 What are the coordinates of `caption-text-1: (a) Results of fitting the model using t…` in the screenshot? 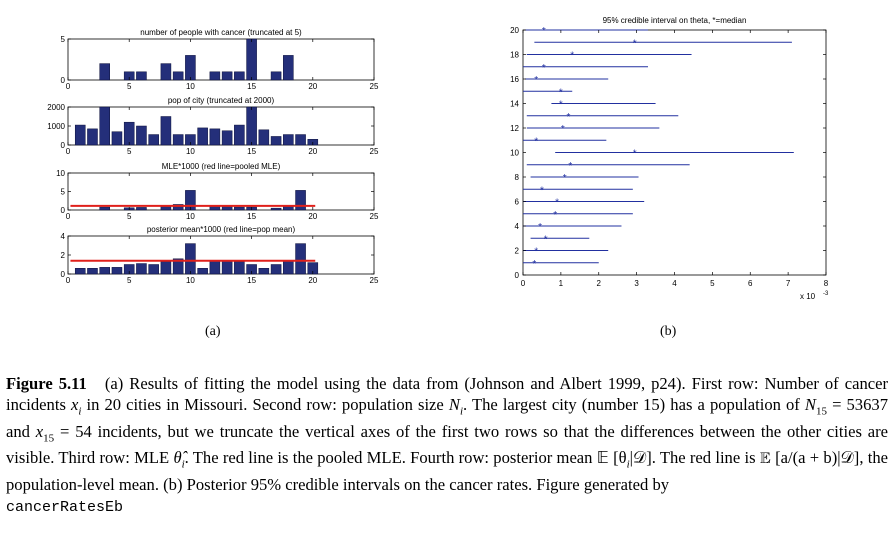 It's located at (447, 394).